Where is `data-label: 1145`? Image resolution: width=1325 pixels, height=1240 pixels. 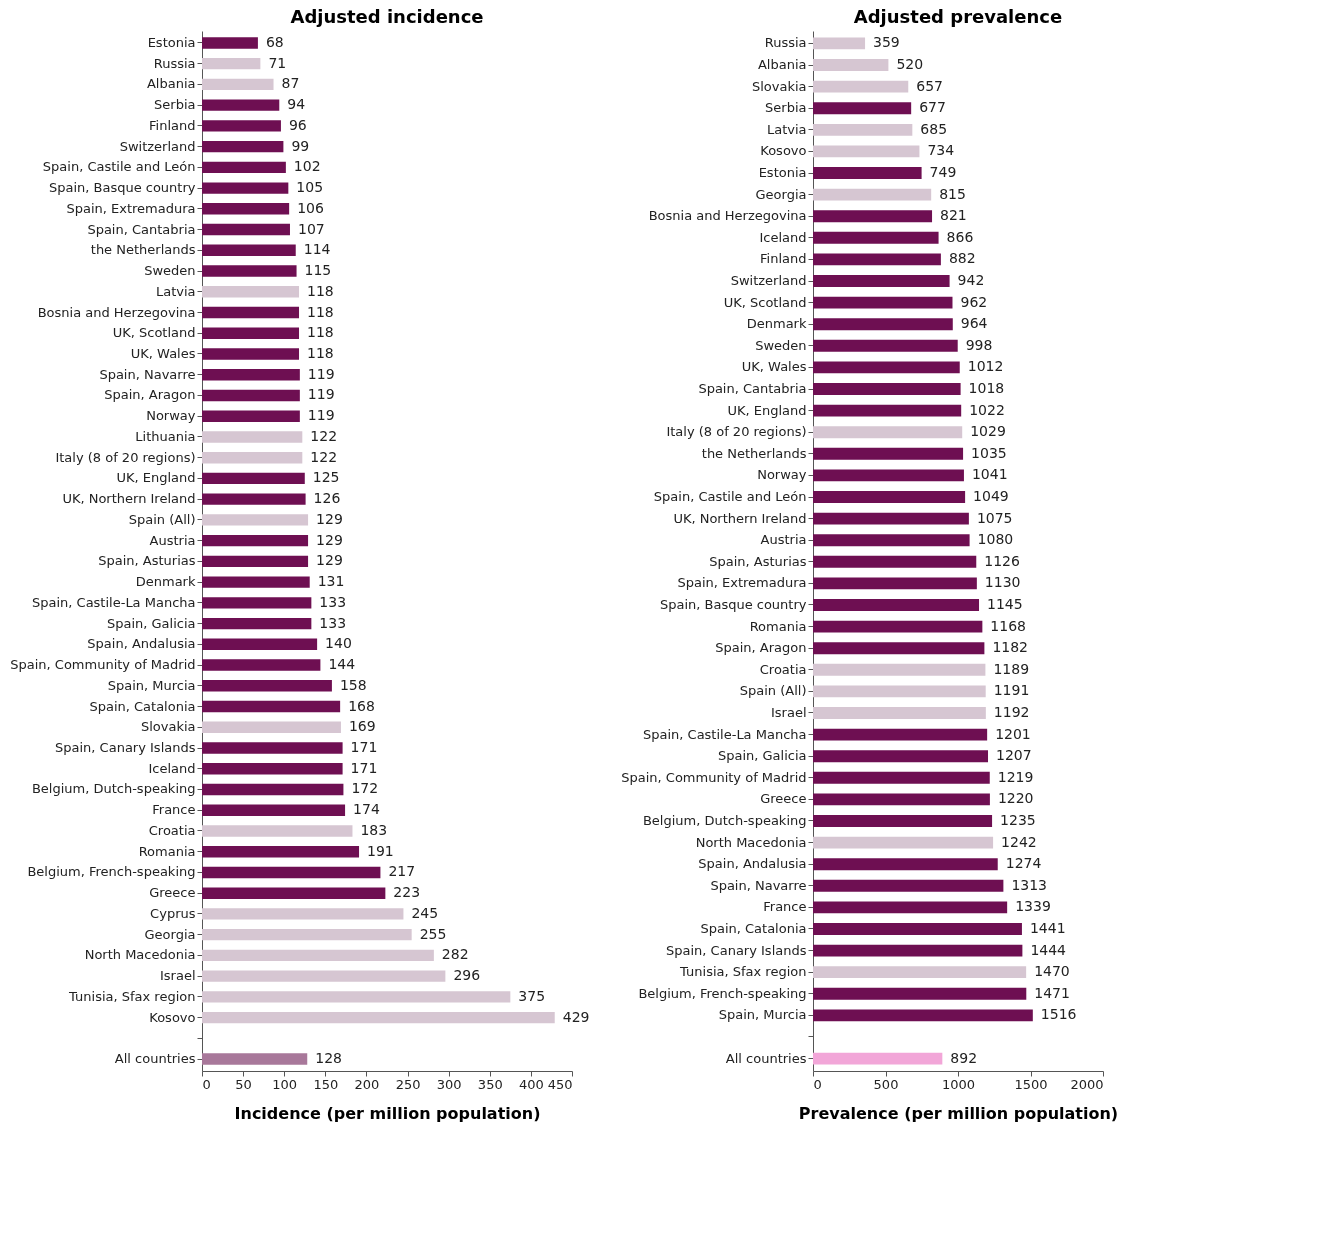 data-label: 1145 is located at coordinates (1005, 604).